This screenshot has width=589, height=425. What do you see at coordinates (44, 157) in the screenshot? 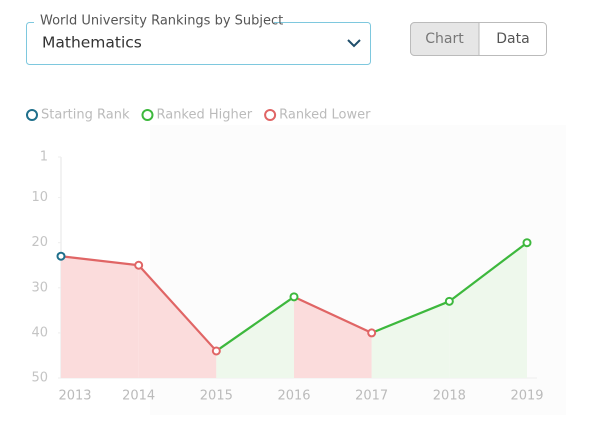
I see `y-tick-label: 1` at bounding box center [44, 157].